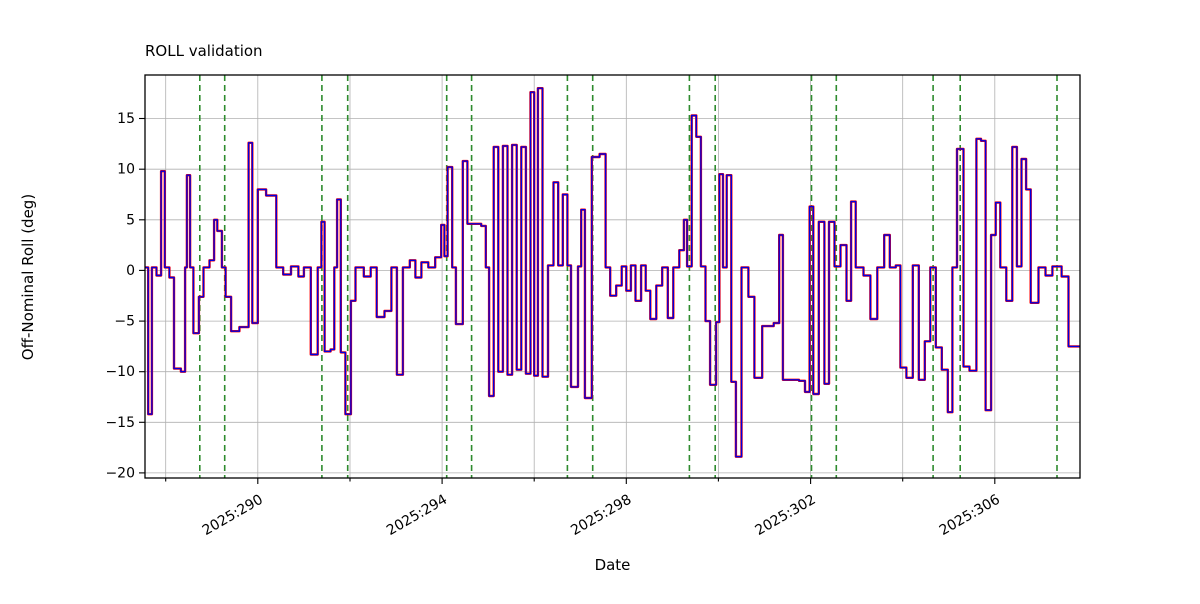 The image size is (1200, 604). What do you see at coordinates (28, 277) in the screenshot?
I see `y-axis-label: Off-Nominal Roll (deg)` at bounding box center [28, 277].